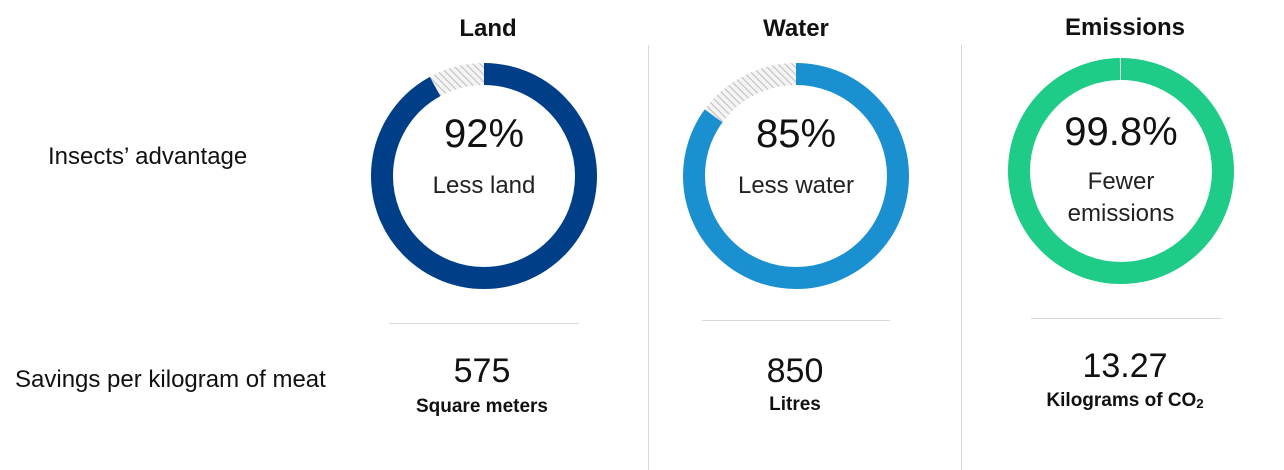 This screenshot has width=1284, height=470. I want to click on saving-value-emissions: 13.27, so click(1125, 366).